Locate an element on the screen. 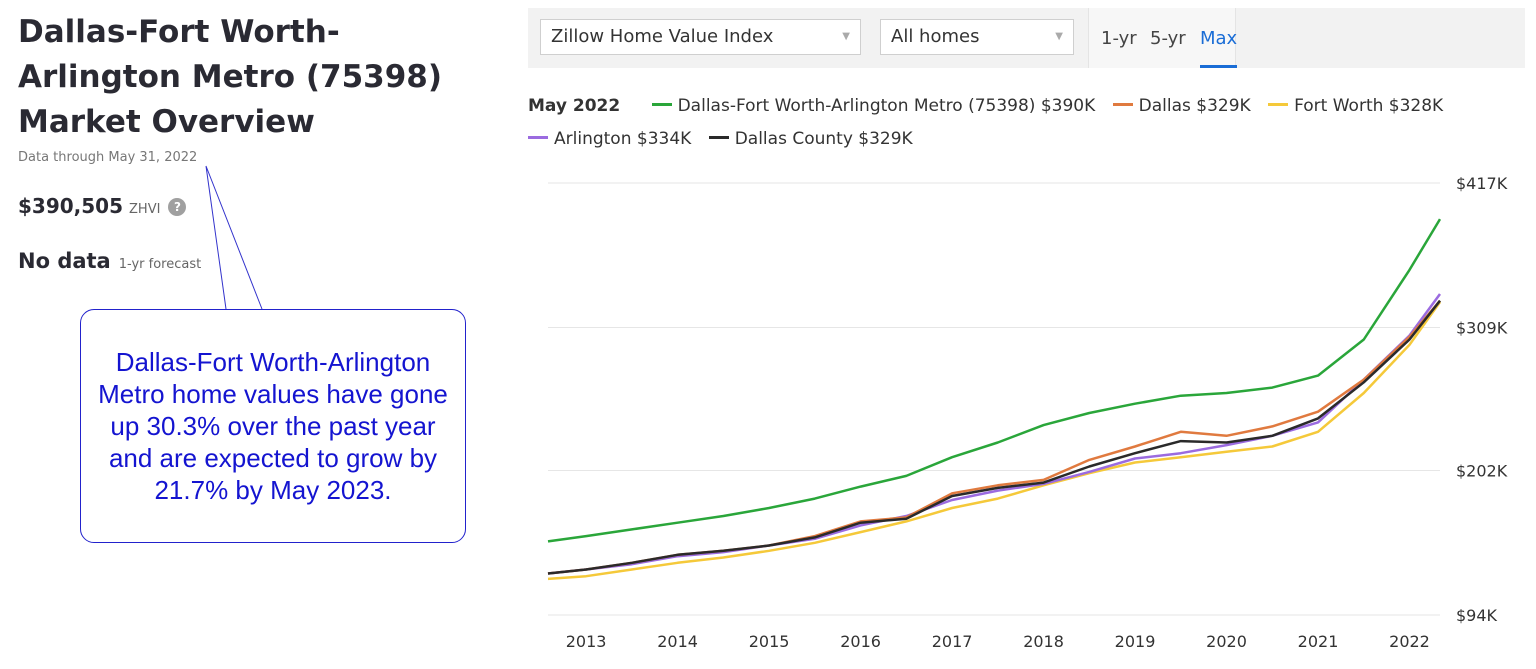 This screenshot has height=669, width=1536. legend-item: Arlington $334K is located at coordinates (609, 139).